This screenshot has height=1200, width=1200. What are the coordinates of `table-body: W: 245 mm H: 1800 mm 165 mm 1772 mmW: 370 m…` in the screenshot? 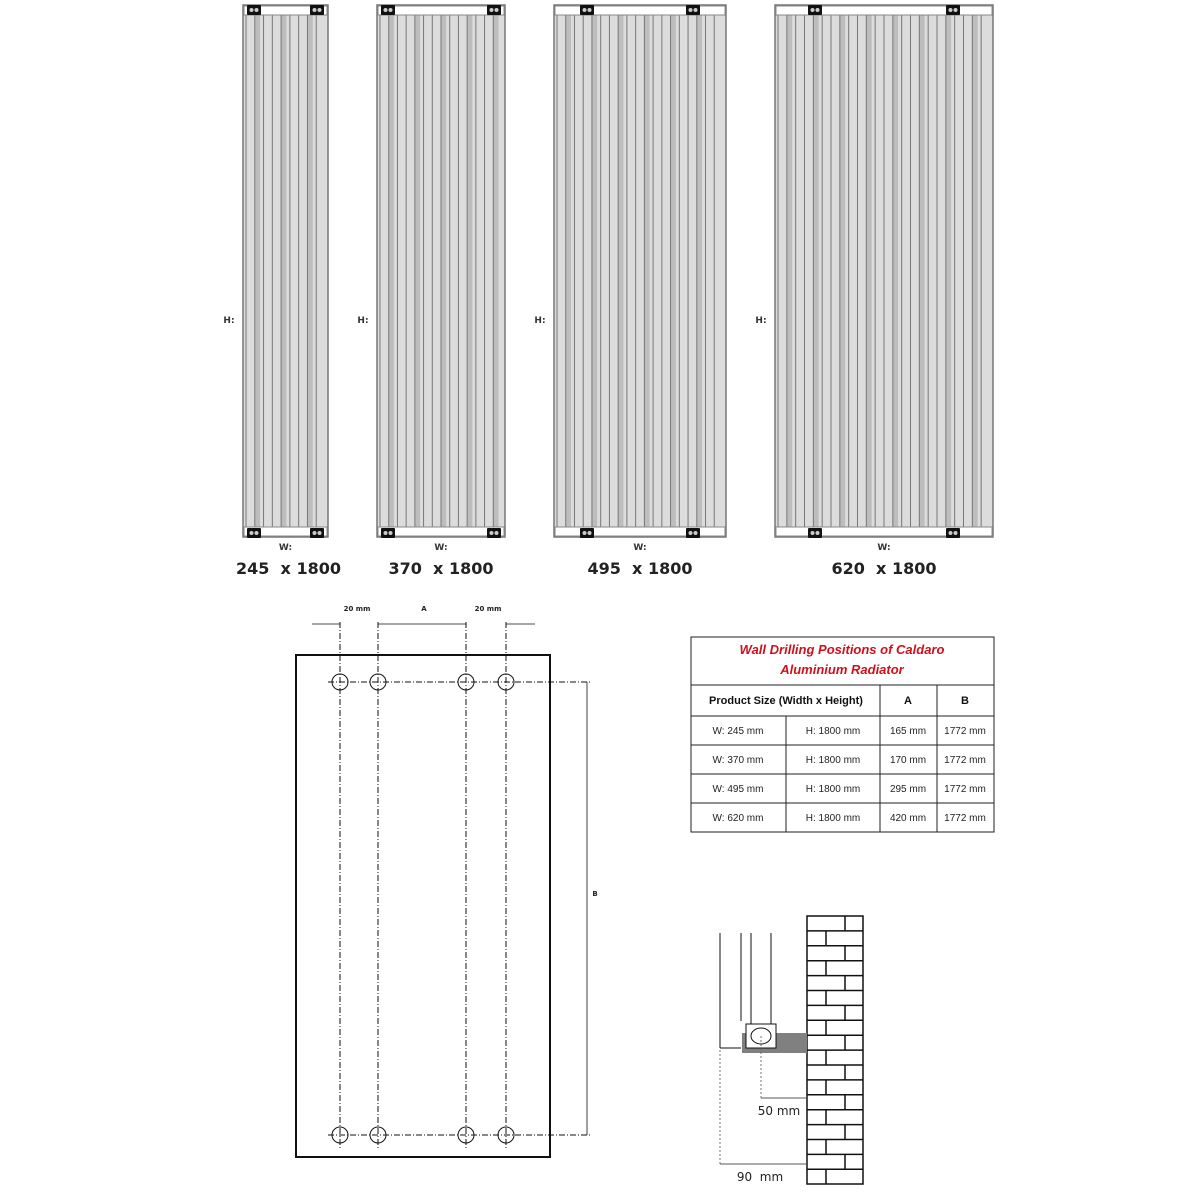 It's located at (849, 775).